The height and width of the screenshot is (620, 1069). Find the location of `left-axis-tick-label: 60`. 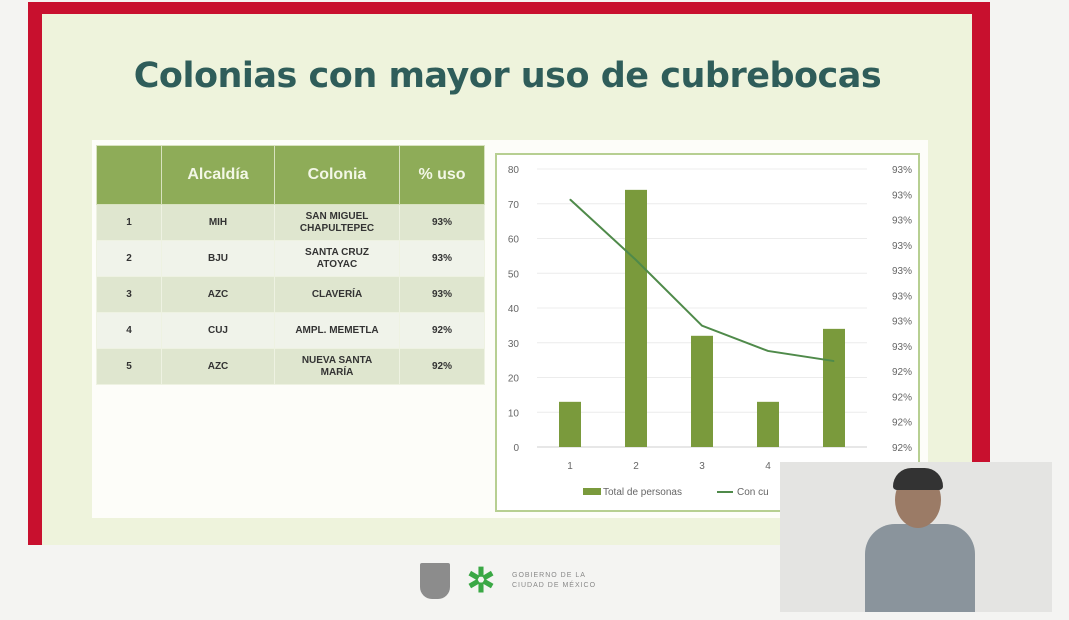

left-axis-tick-label: 60 is located at coordinates (514, 240).